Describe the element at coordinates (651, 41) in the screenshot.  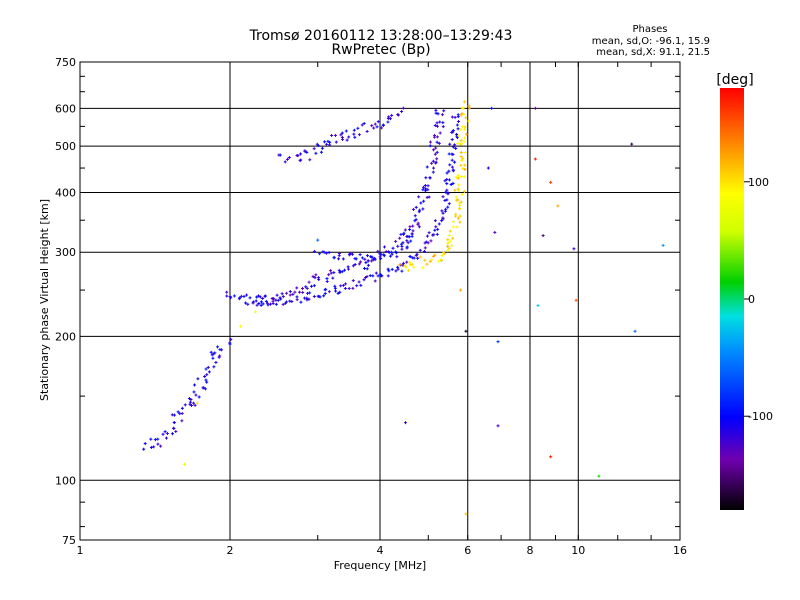
I see `phases-line-o: mean, sd,O: -96.1, 15.9` at that location.